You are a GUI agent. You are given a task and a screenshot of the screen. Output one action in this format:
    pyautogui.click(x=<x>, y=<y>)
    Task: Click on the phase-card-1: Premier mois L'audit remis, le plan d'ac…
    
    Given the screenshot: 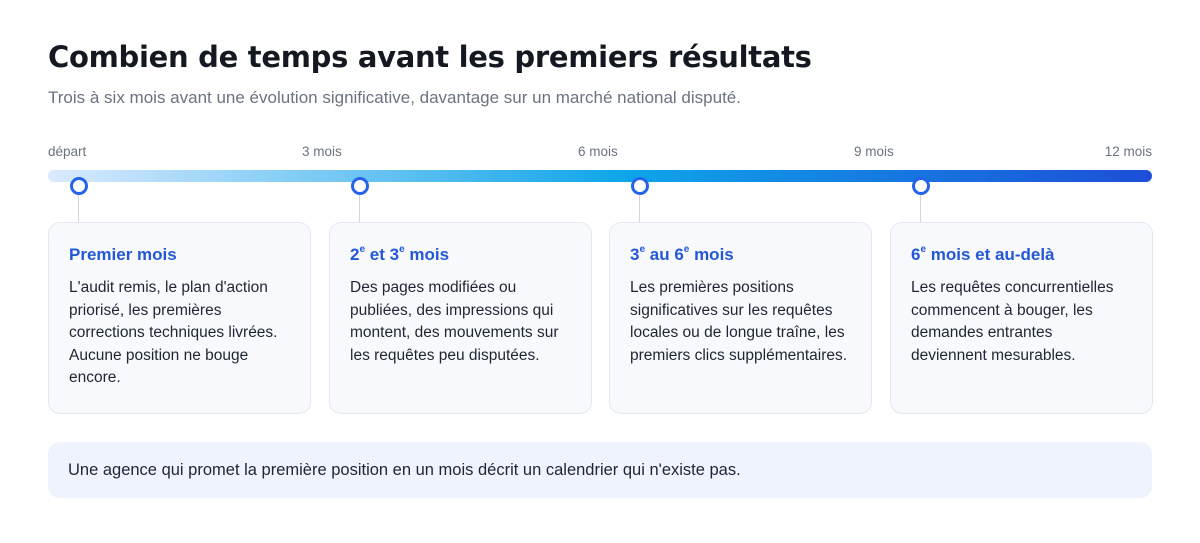 What is the action you would take?
    pyautogui.click(x=179, y=318)
    